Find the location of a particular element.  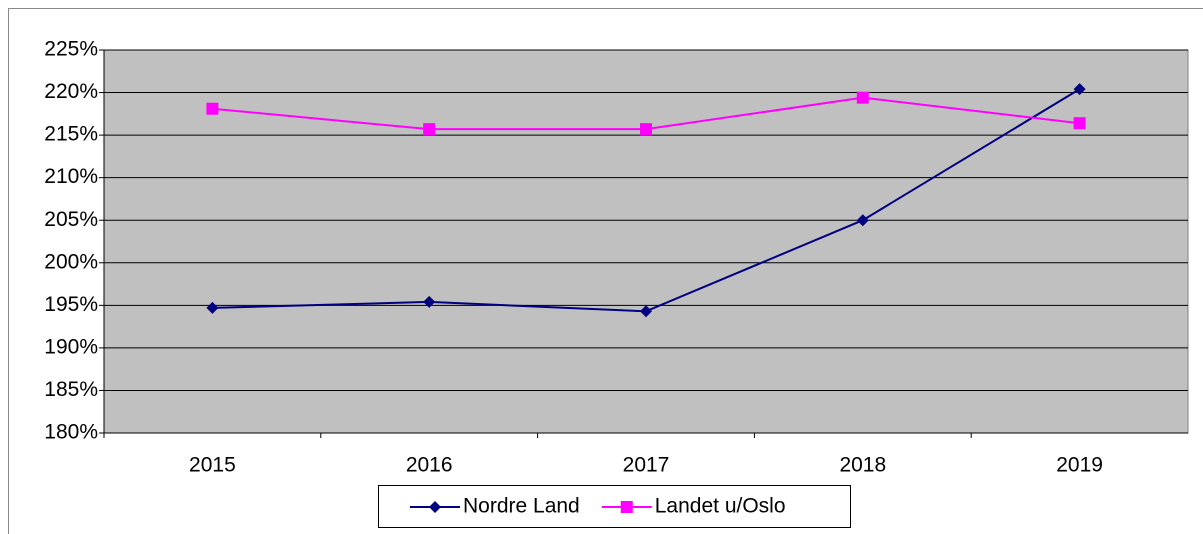

y-tick-label: 200% is located at coordinates (71, 261).